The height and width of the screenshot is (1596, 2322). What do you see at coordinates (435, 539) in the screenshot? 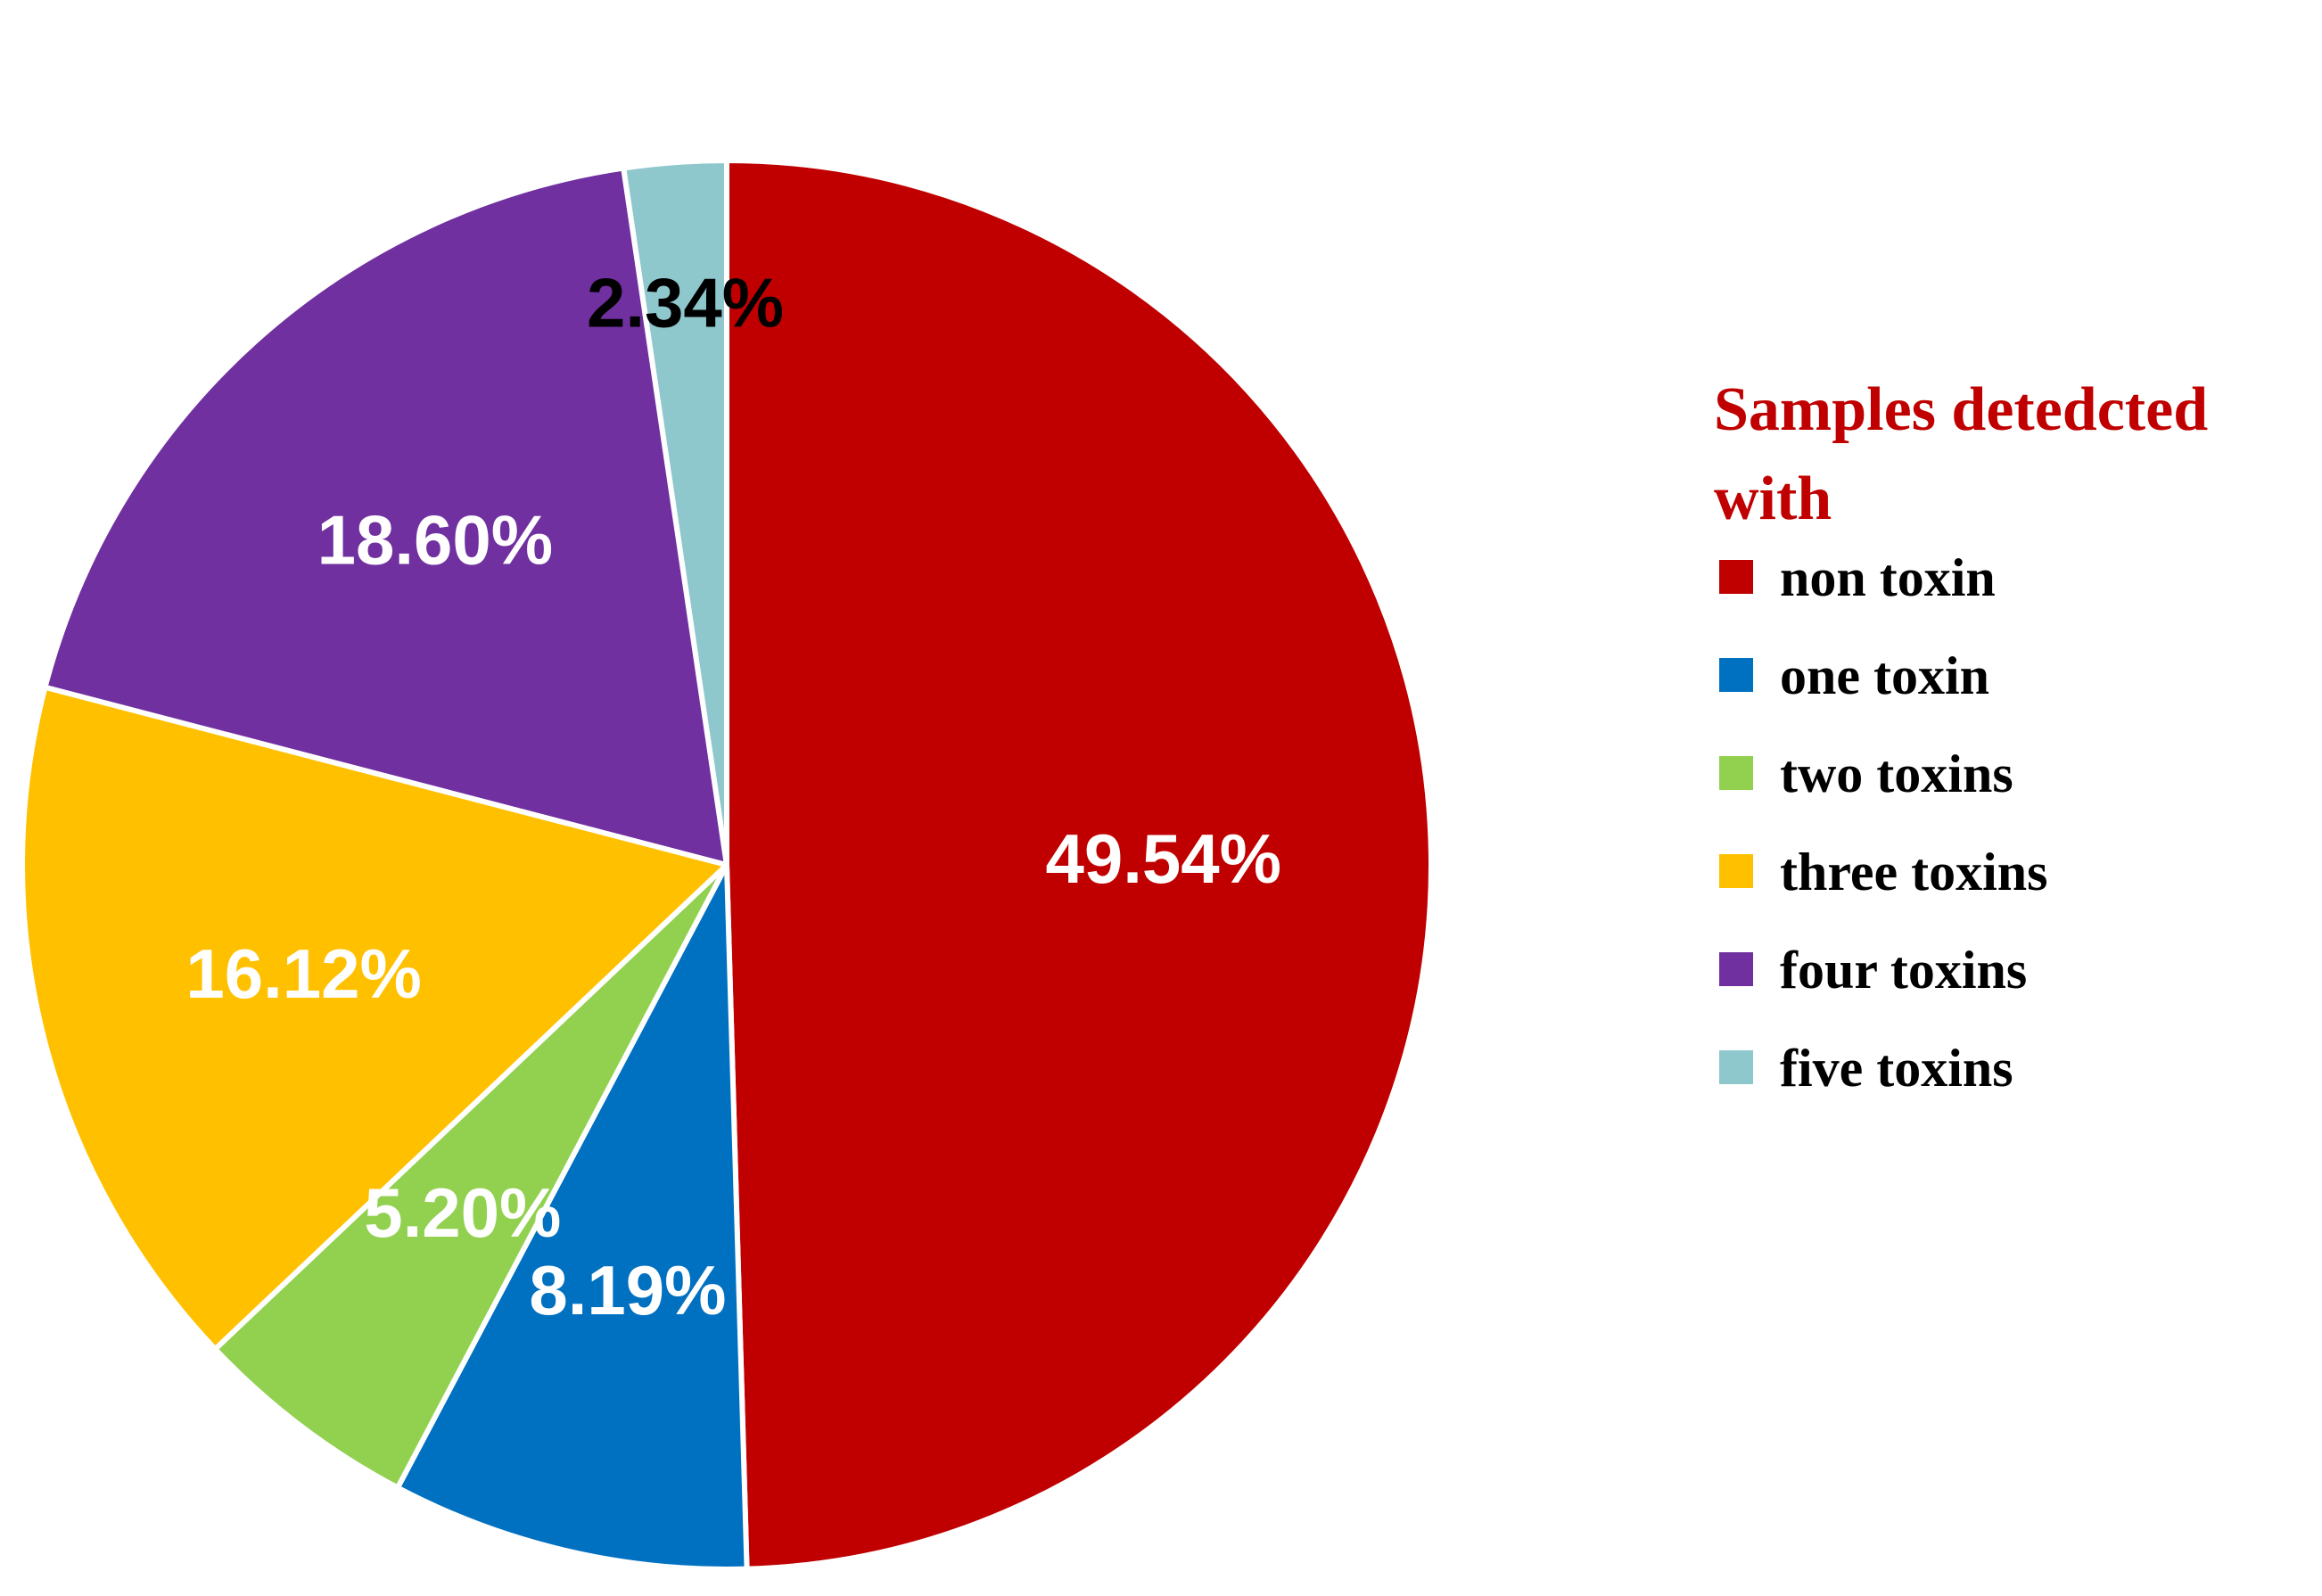
I see `data-label-four-toxins: 18.60%` at bounding box center [435, 539].